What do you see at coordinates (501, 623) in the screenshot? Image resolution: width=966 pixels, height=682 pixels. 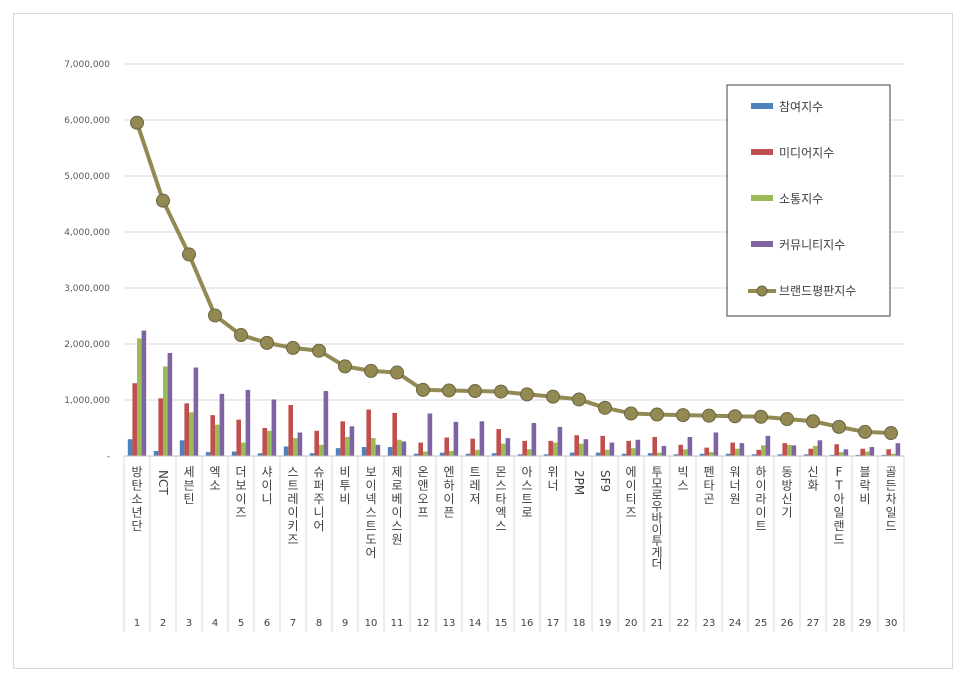 I see `rank-label: 15` at bounding box center [501, 623].